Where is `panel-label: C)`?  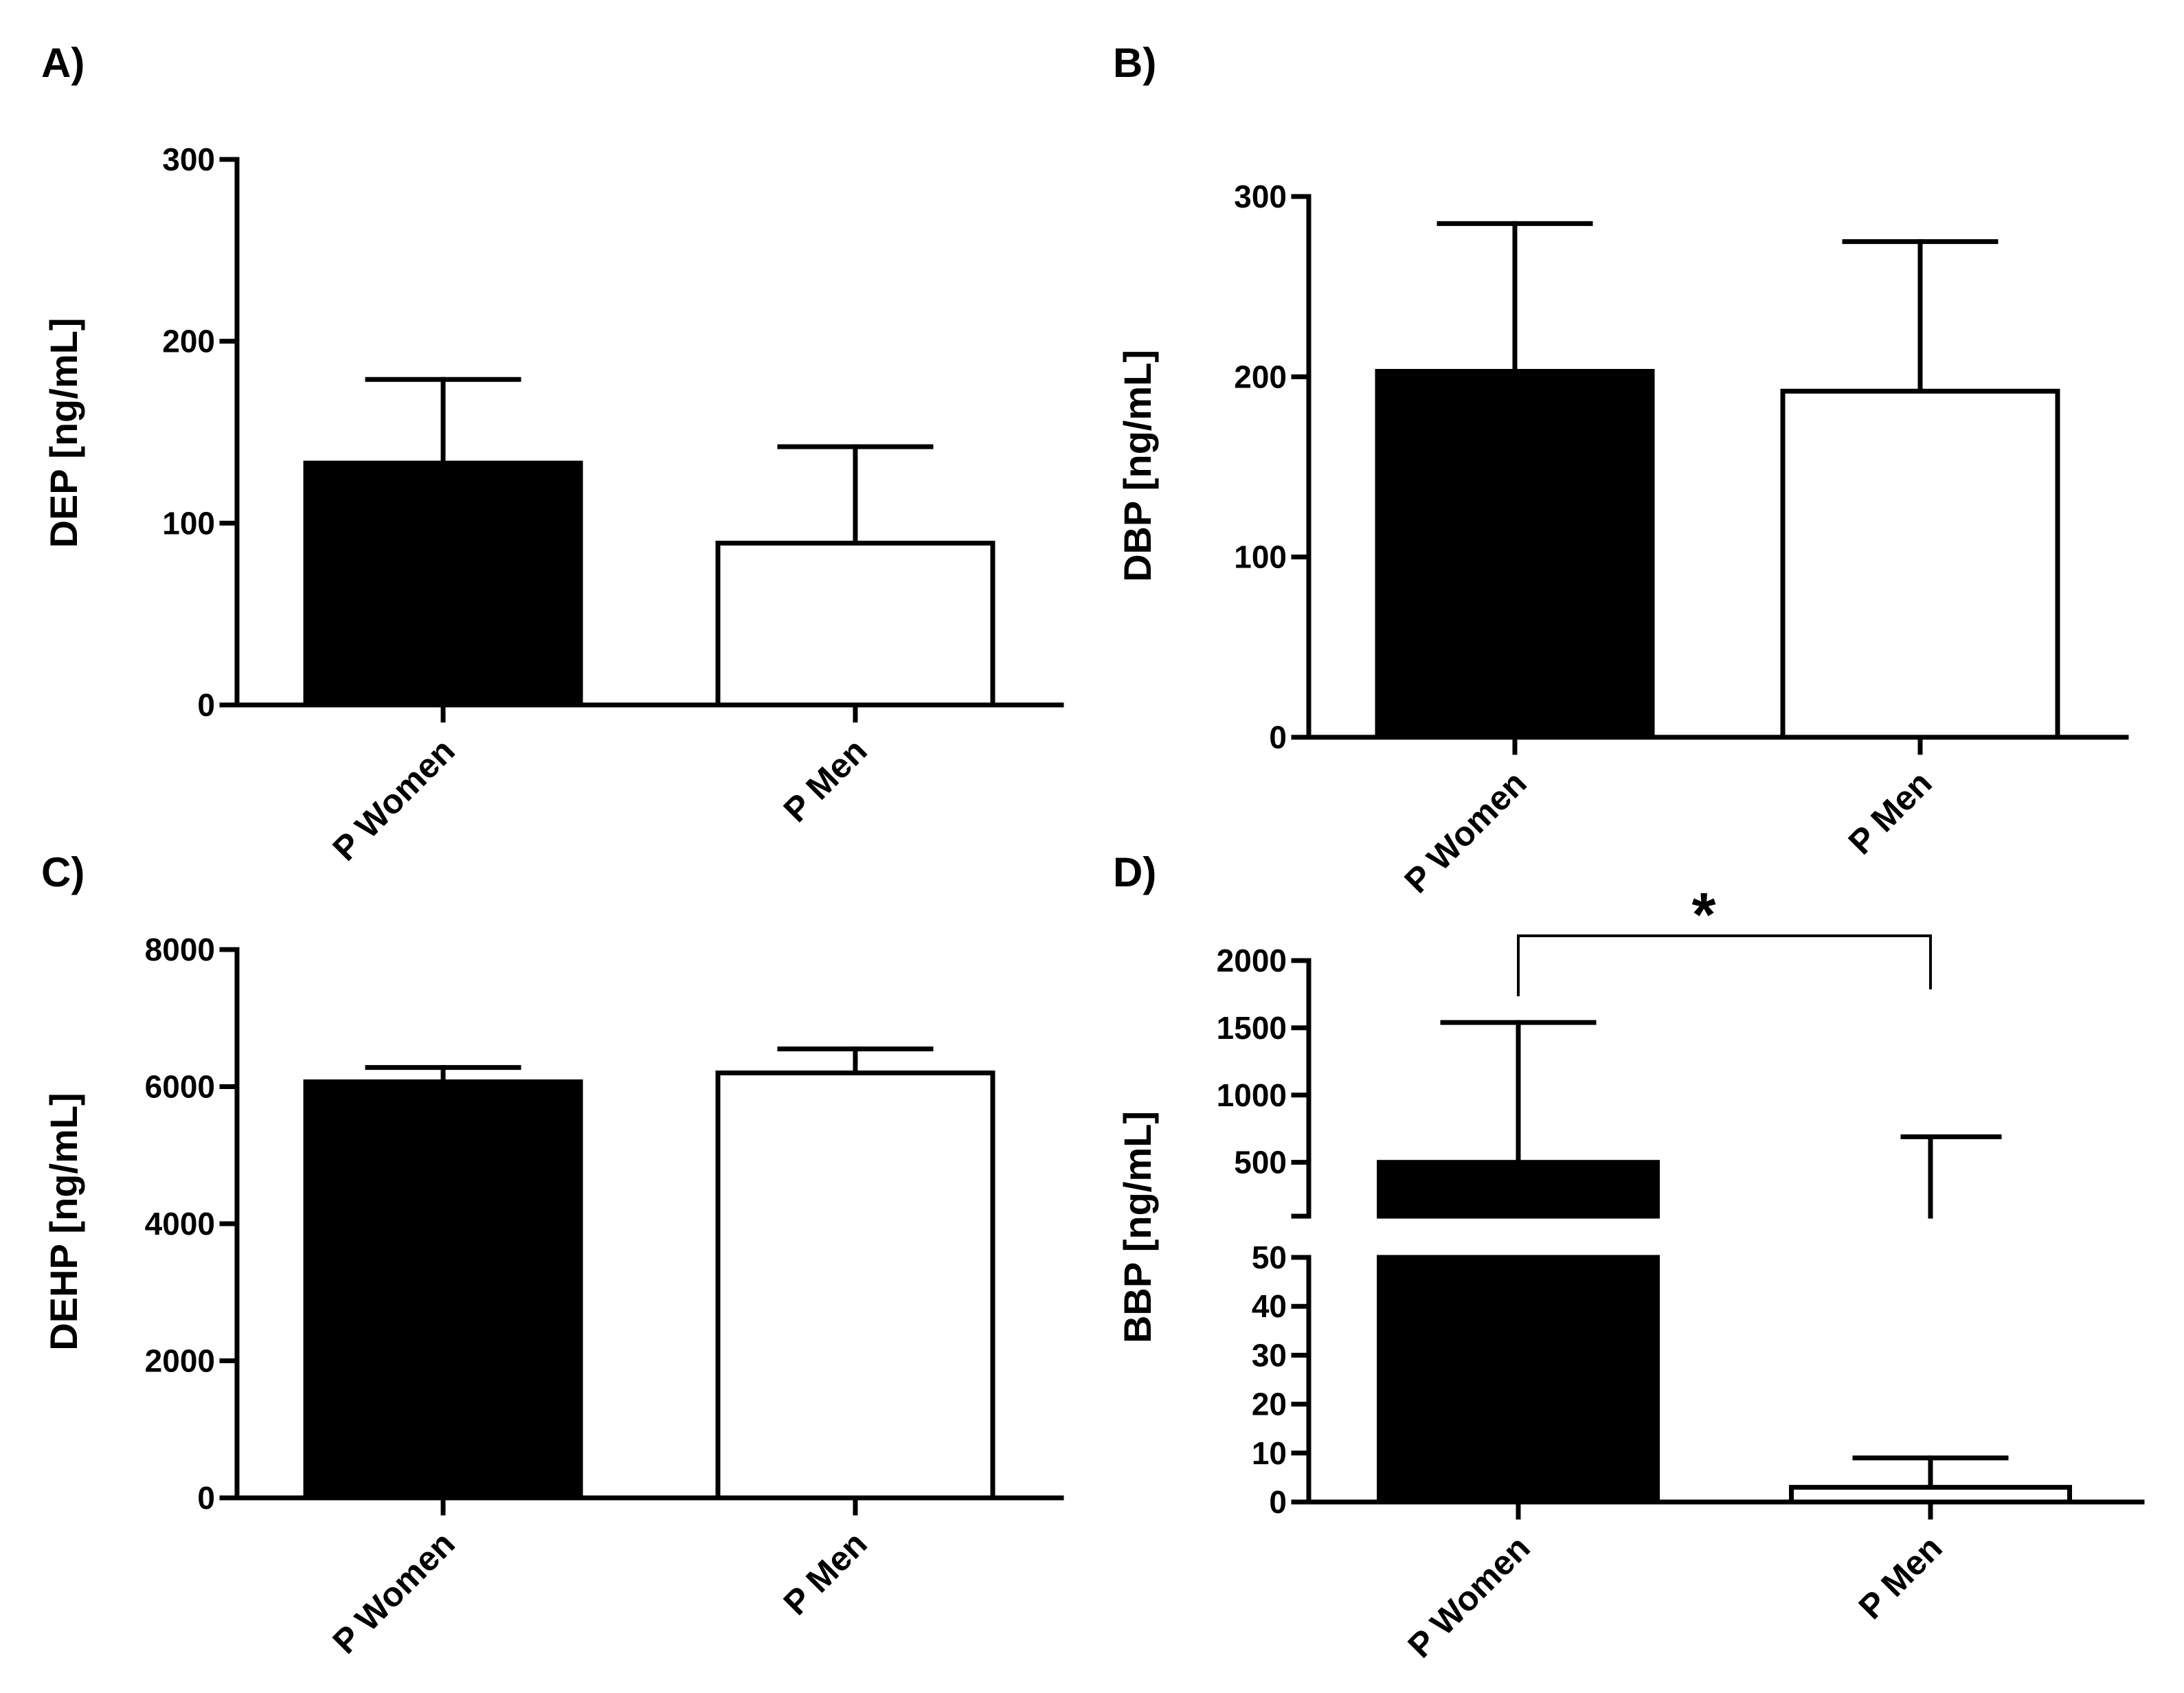 panel-label: C) is located at coordinates (63, 872).